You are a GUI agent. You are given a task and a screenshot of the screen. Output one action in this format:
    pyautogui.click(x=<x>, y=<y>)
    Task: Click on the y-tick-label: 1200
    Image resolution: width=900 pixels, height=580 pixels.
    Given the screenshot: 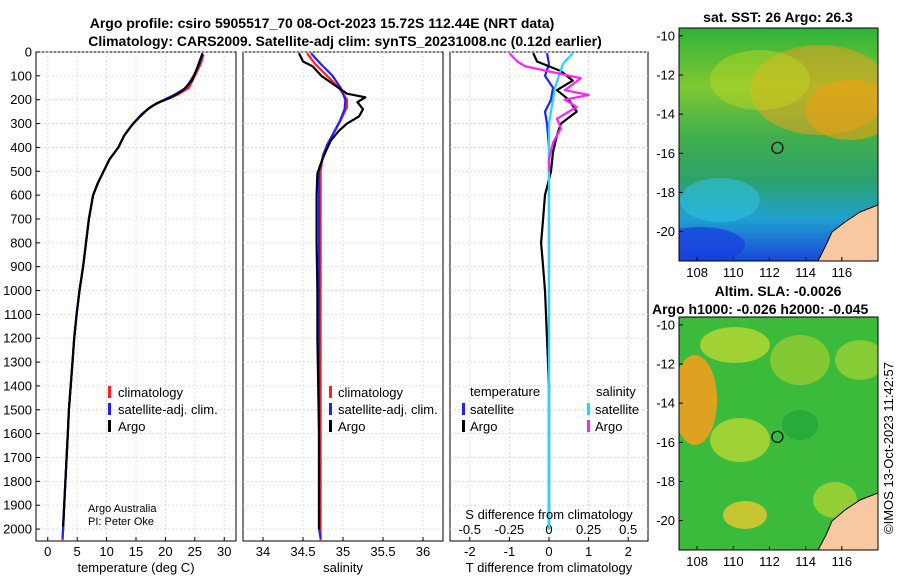 What is the action you would take?
    pyautogui.click(x=17, y=338)
    